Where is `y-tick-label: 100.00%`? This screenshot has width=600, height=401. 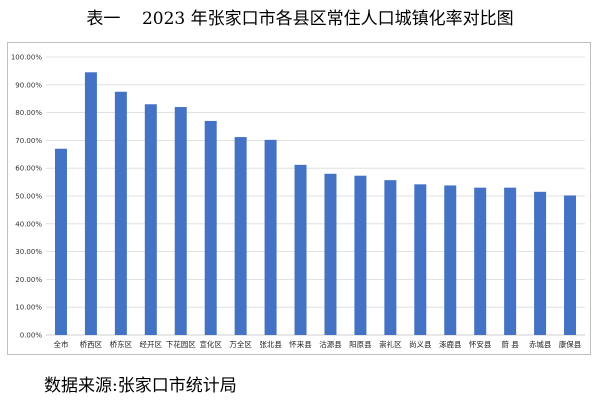 y-tick-label: 100.00% is located at coordinates (26, 58).